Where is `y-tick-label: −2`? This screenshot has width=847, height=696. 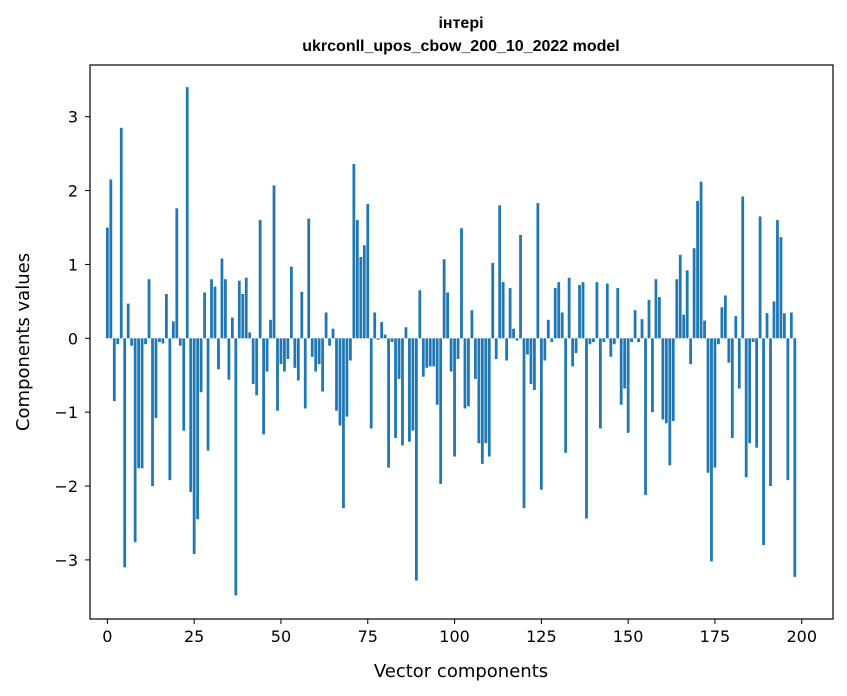 y-tick-label: −2 is located at coordinates (66, 486).